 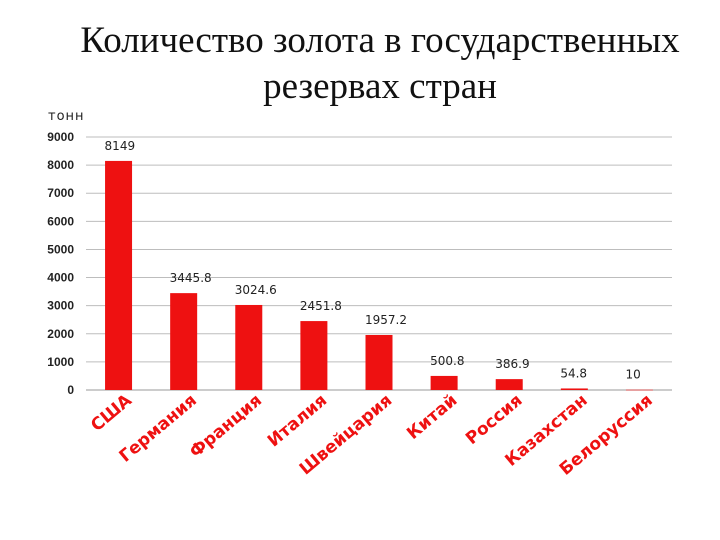 I want to click on data-label: 3445.8, so click(x=191, y=278).